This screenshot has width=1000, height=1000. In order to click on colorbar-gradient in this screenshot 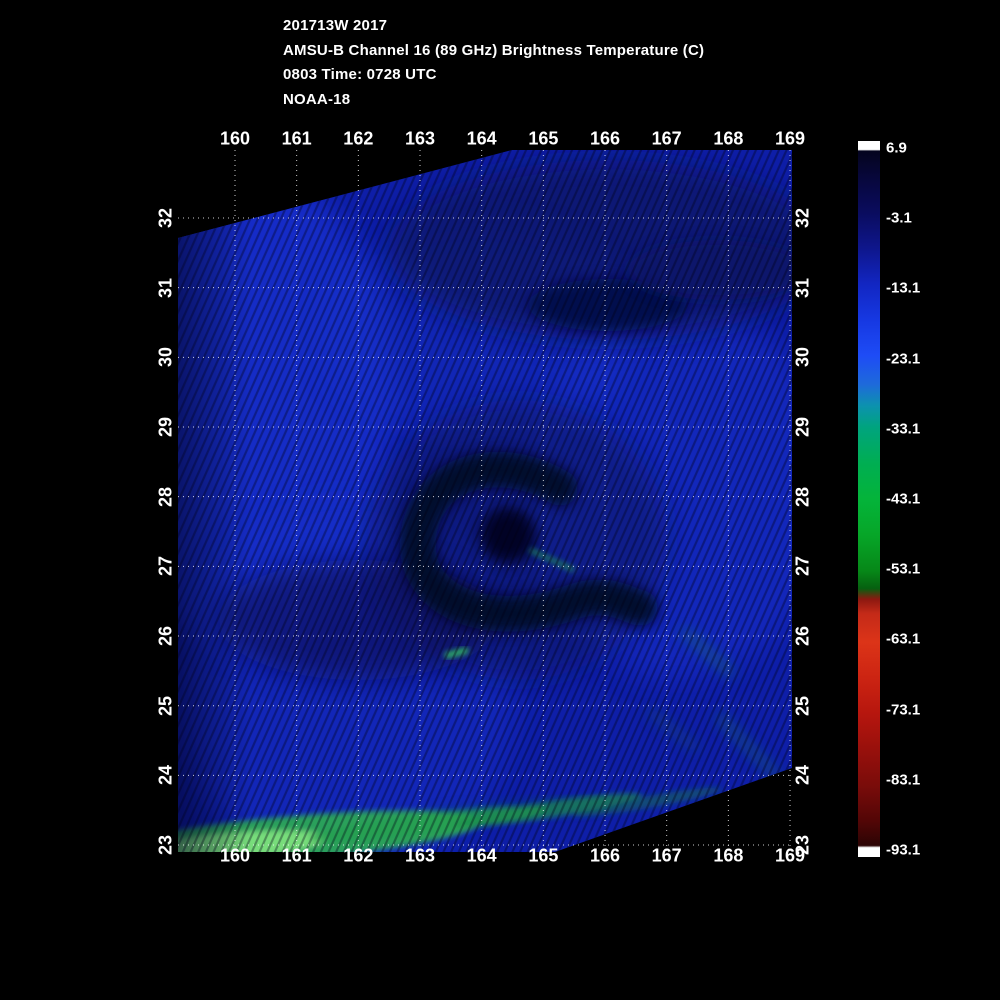, I will do `click(869, 499)`.